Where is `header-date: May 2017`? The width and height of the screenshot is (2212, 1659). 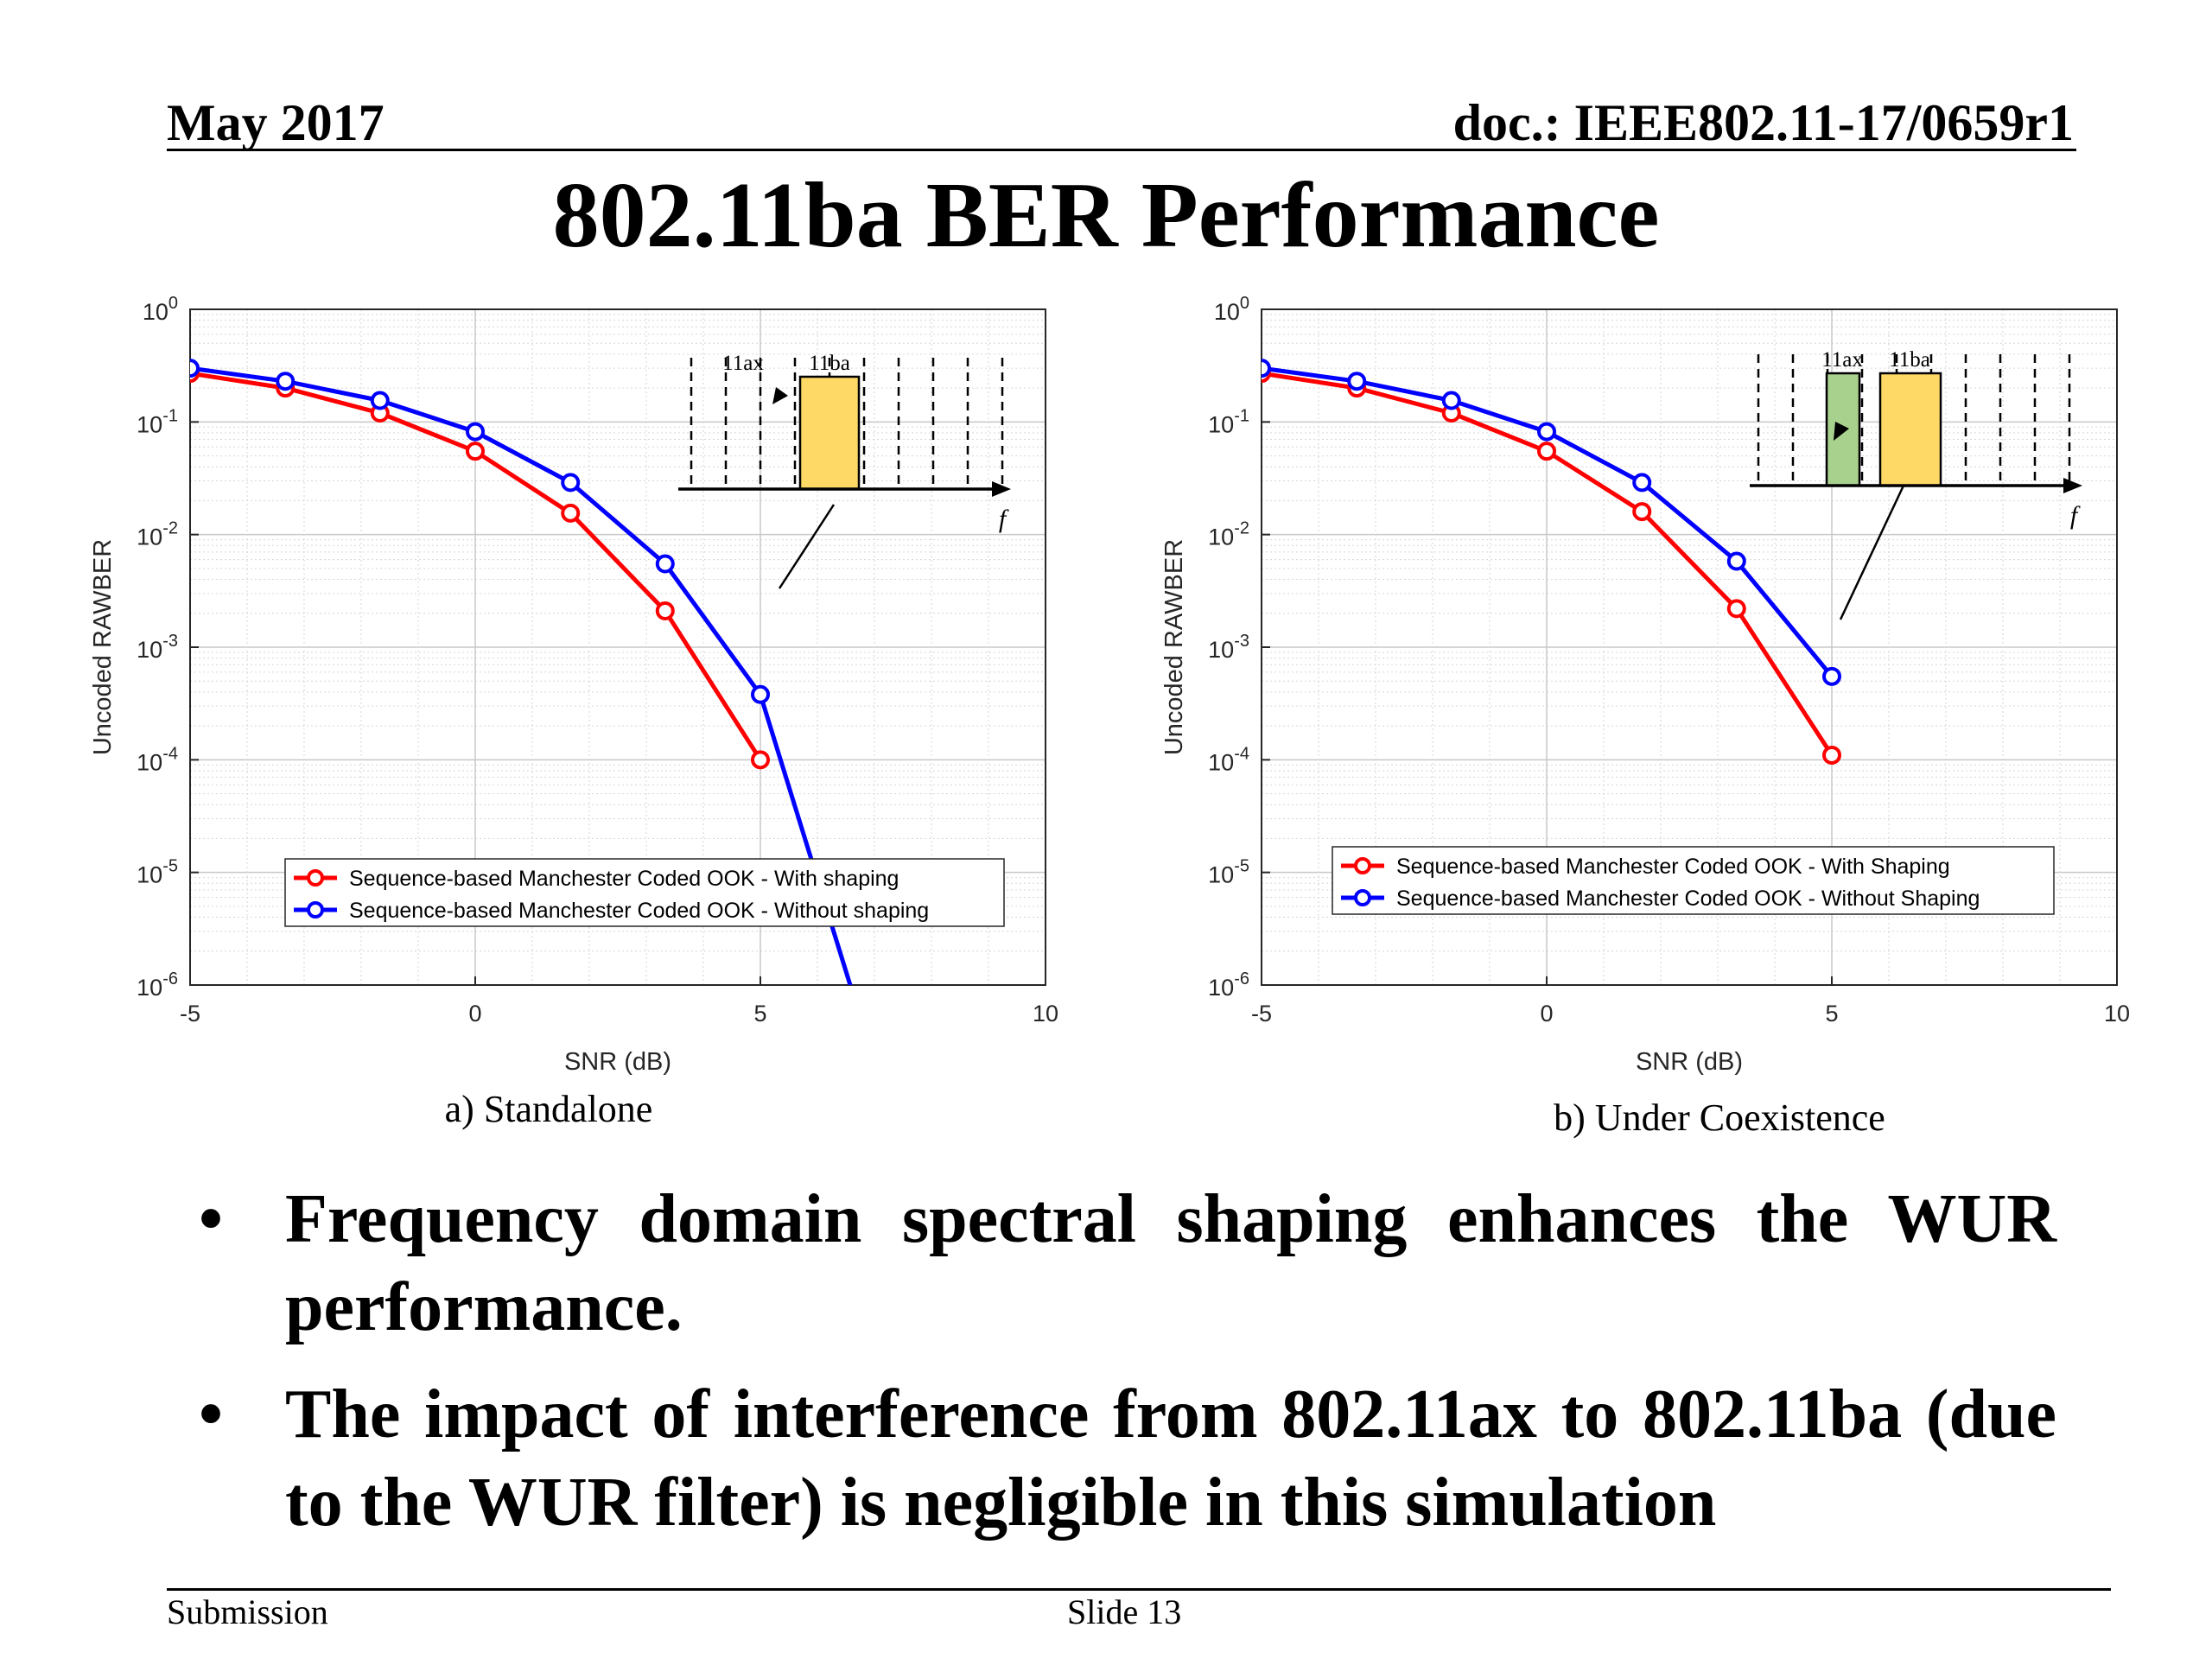
header-date: May 2017 is located at coordinates (276, 123).